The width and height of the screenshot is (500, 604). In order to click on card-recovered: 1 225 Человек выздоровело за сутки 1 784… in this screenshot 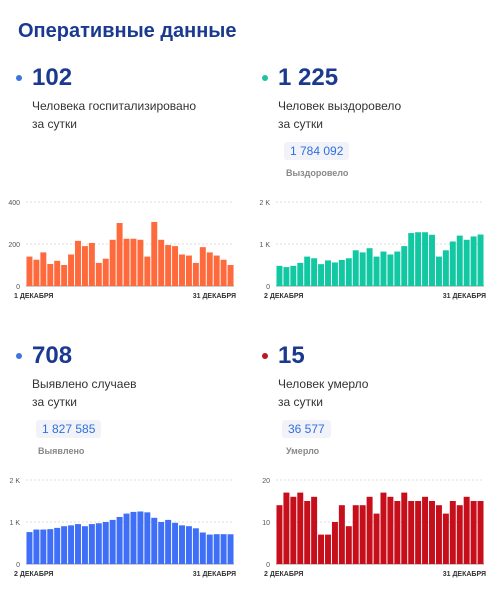, I will do `click(377, 124)`.